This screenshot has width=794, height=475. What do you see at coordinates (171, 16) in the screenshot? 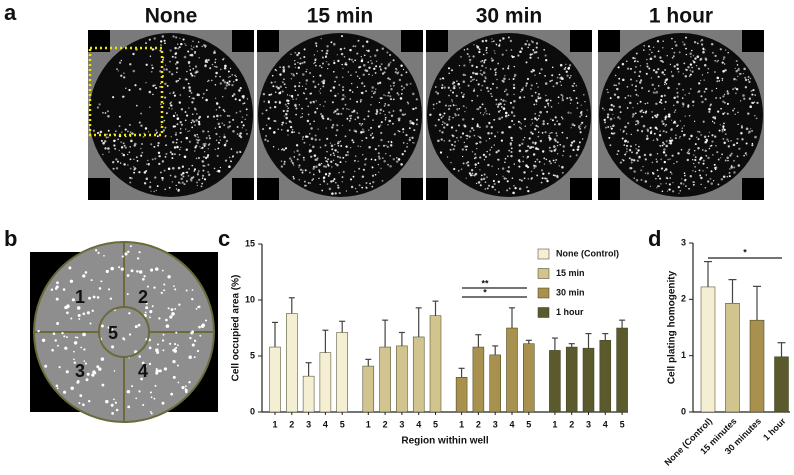
I see `image-title: None` at bounding box center [171, 16].